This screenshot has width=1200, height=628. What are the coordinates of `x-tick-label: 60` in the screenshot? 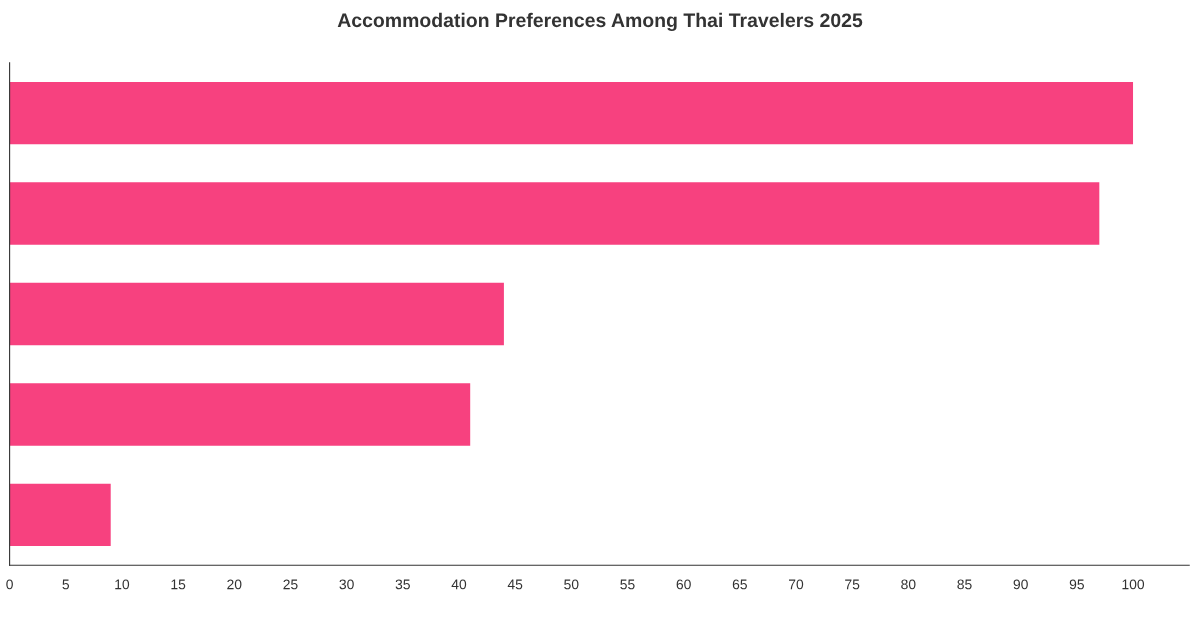 It's located at (683, 584).